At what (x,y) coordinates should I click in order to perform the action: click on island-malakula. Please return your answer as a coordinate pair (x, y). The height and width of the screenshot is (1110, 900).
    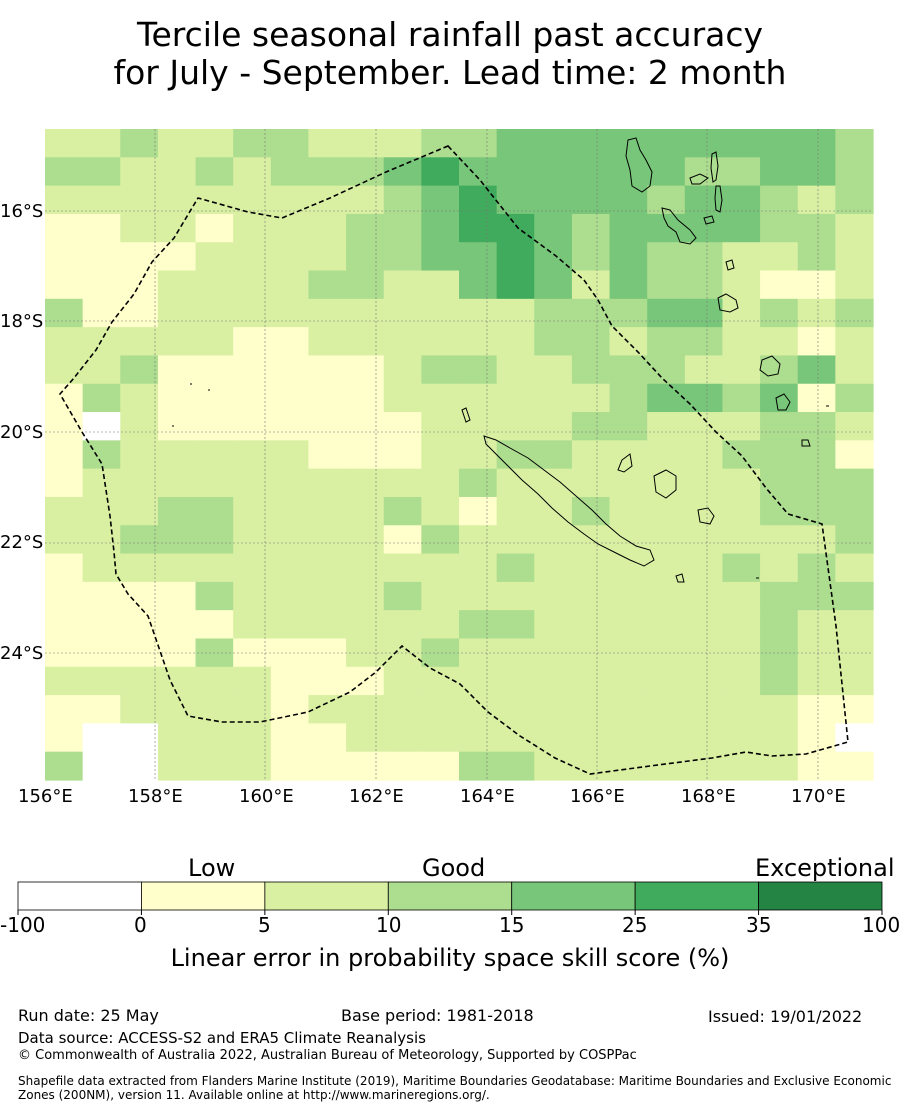
    Looking at the image, I should click on (679, 226).